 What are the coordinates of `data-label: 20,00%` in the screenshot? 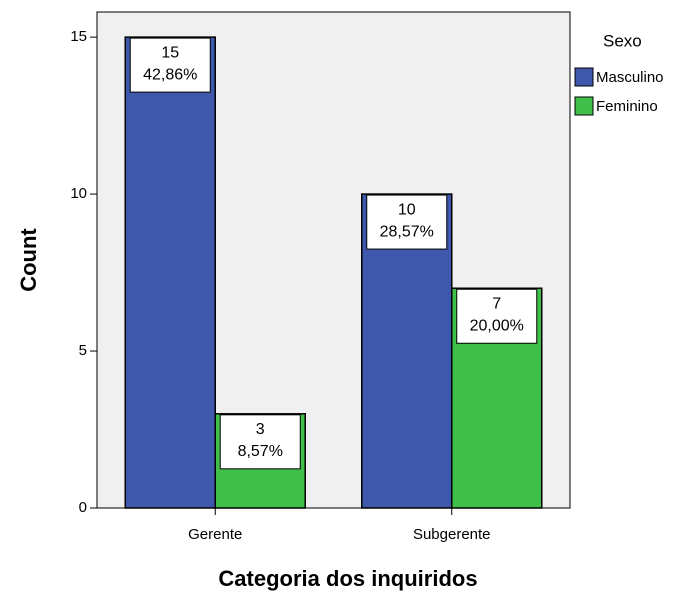 It's located at (497, 325).